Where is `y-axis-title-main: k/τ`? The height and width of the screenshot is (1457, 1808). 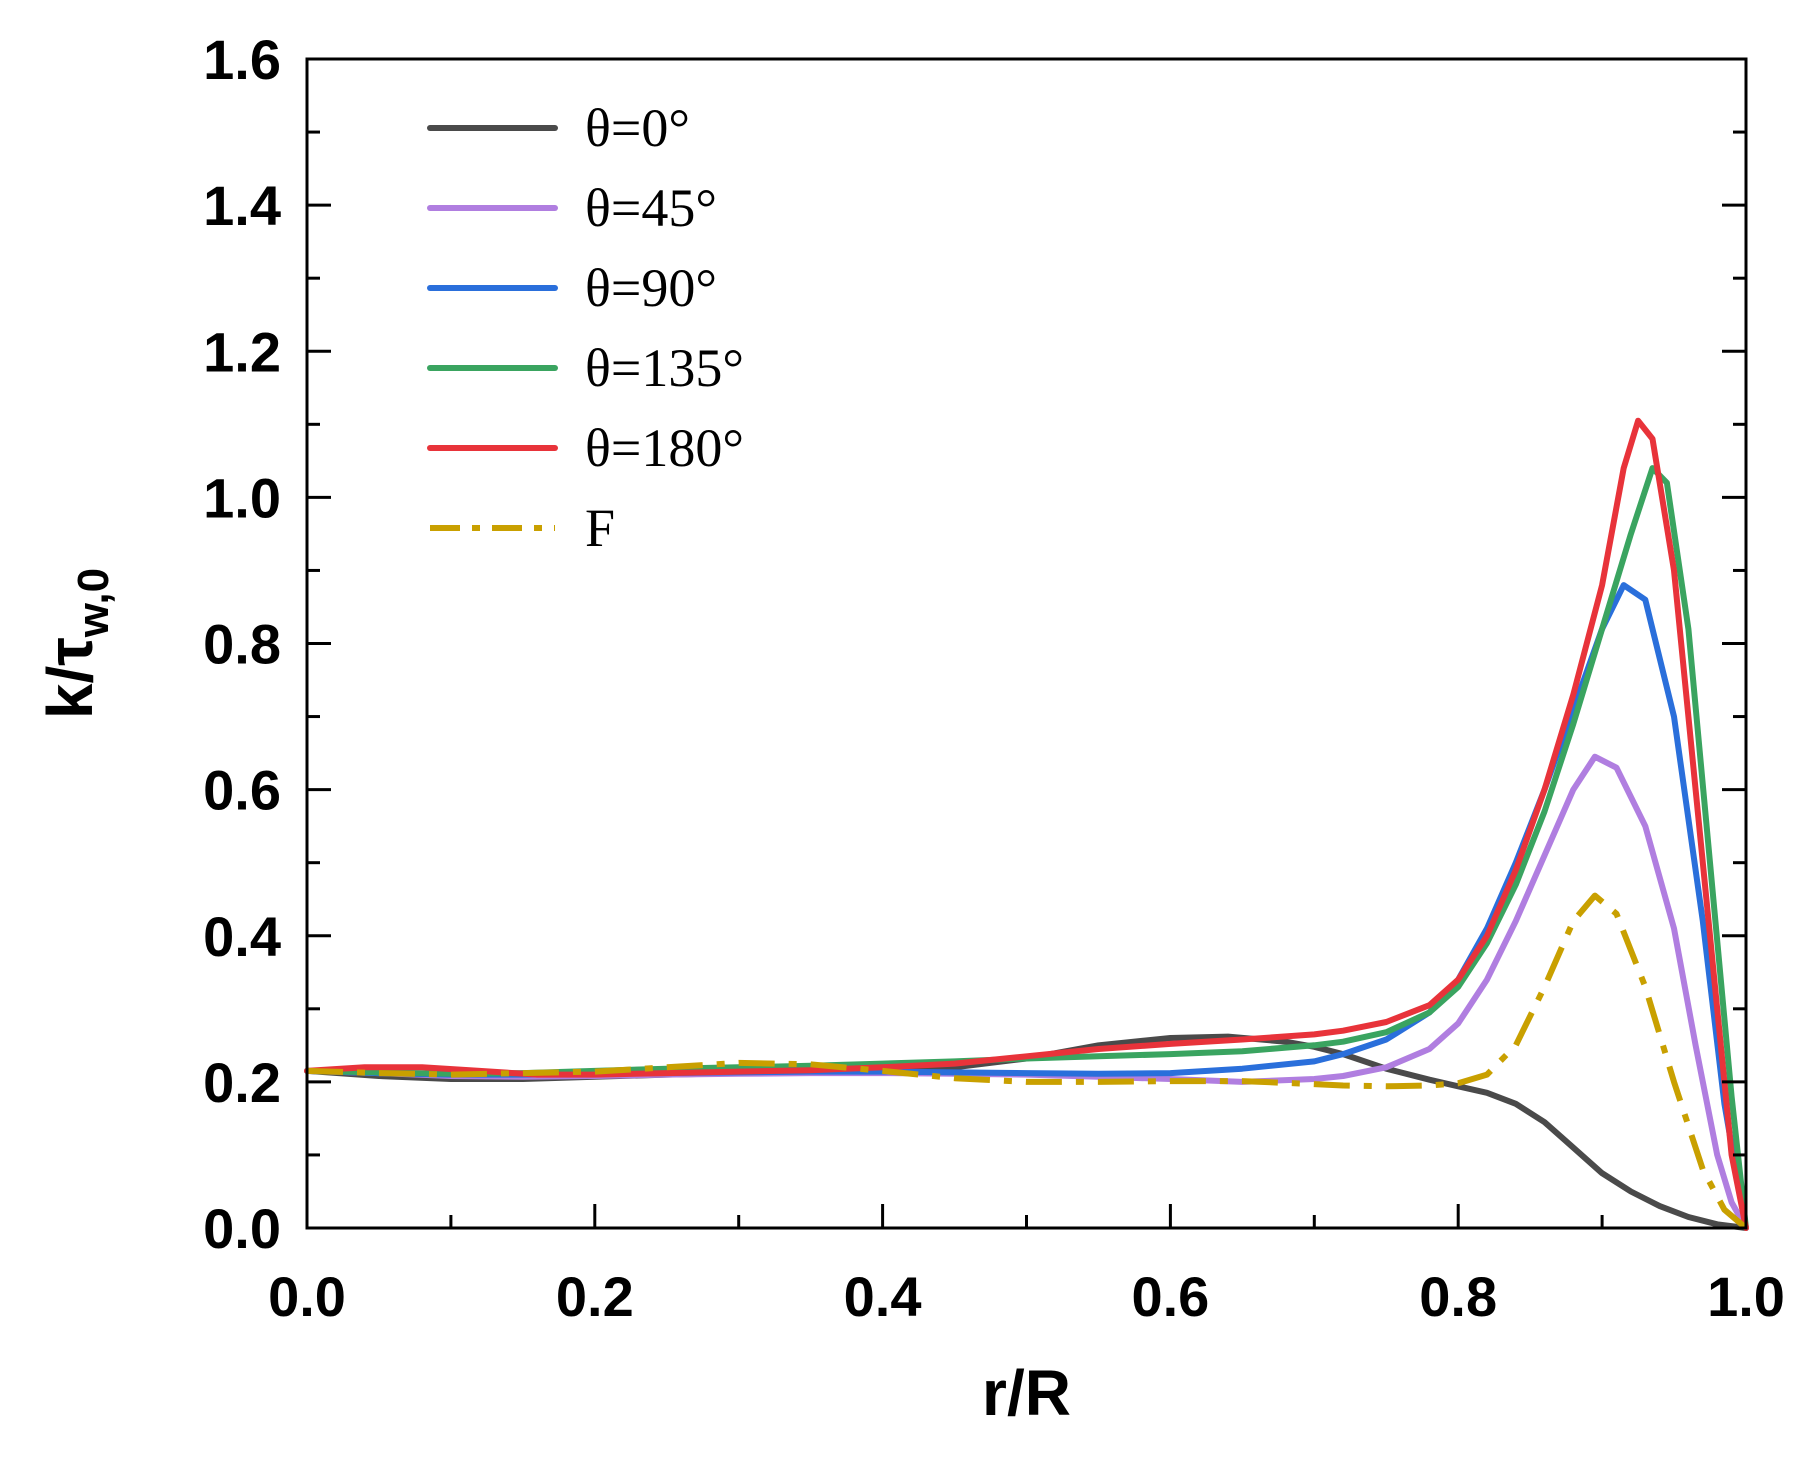
y-axis-title-main: k/τ is located at coordinates (70, 678).